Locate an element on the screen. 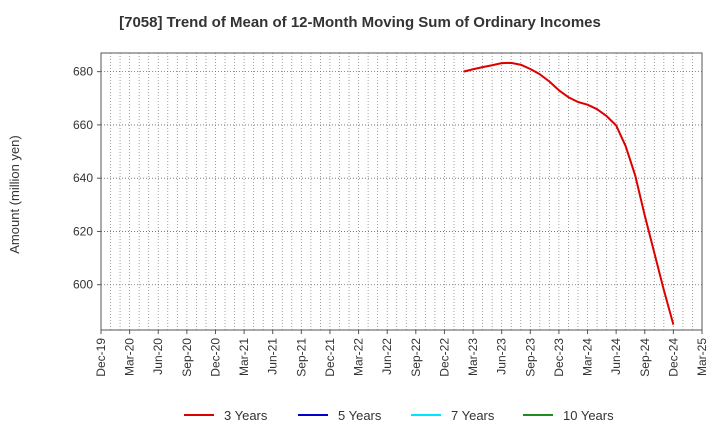  legend-label: 3 Years is located at coordinates (246, 415).